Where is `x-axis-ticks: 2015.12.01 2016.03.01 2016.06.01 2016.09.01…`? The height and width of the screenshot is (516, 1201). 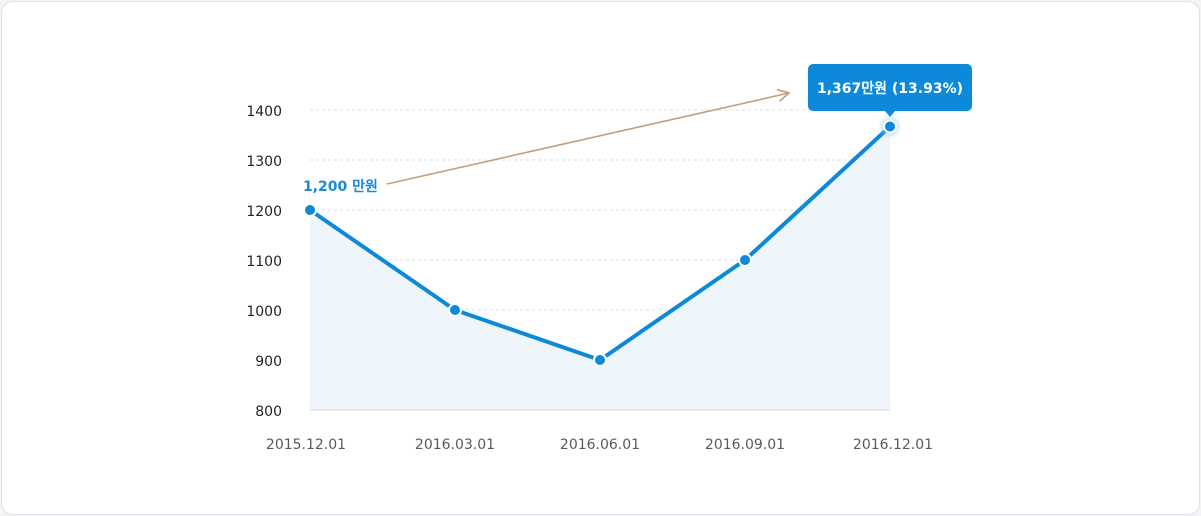
x-axis-ticks: 2015.12.01 2016.03.01 2016.06.01 2016.09.01… is located at coordinates (599, 445).